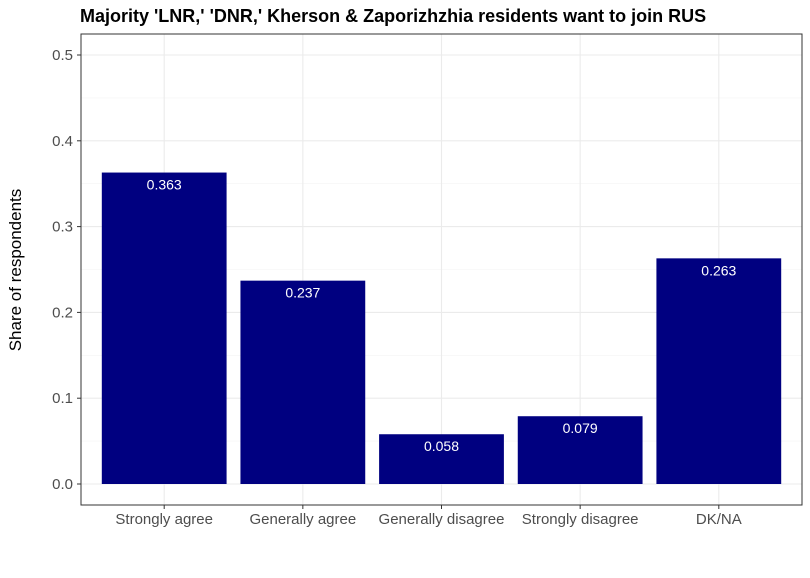 This screenshot has height=578, width=810. What do you see at coordinates (718, 270) in the screenshot?
I see `data-label: 0.263` at bounding box center [718, 270].